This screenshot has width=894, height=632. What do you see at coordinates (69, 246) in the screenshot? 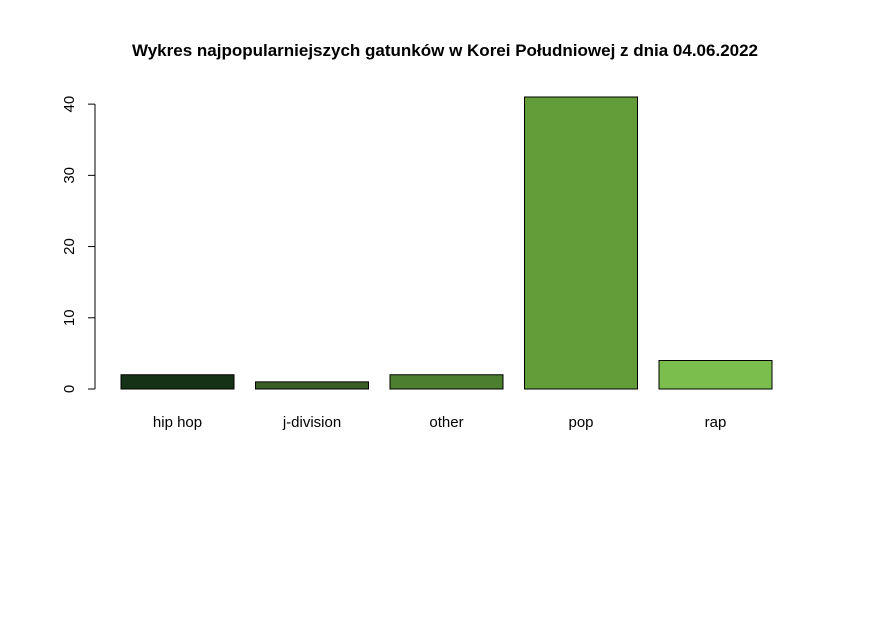
I see `y-tick-label: 20` at bounding box center [69, 246].